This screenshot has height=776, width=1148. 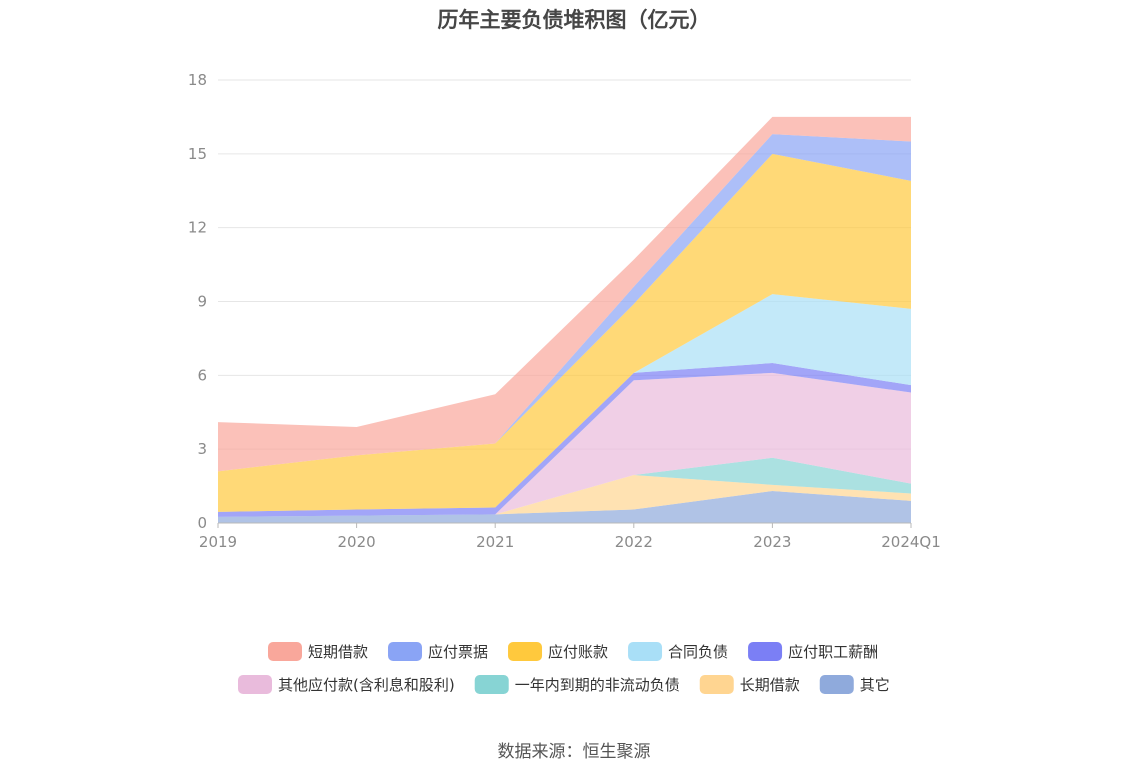 I want to click on x-tick-label: 2023, so click(x=772, y=542).